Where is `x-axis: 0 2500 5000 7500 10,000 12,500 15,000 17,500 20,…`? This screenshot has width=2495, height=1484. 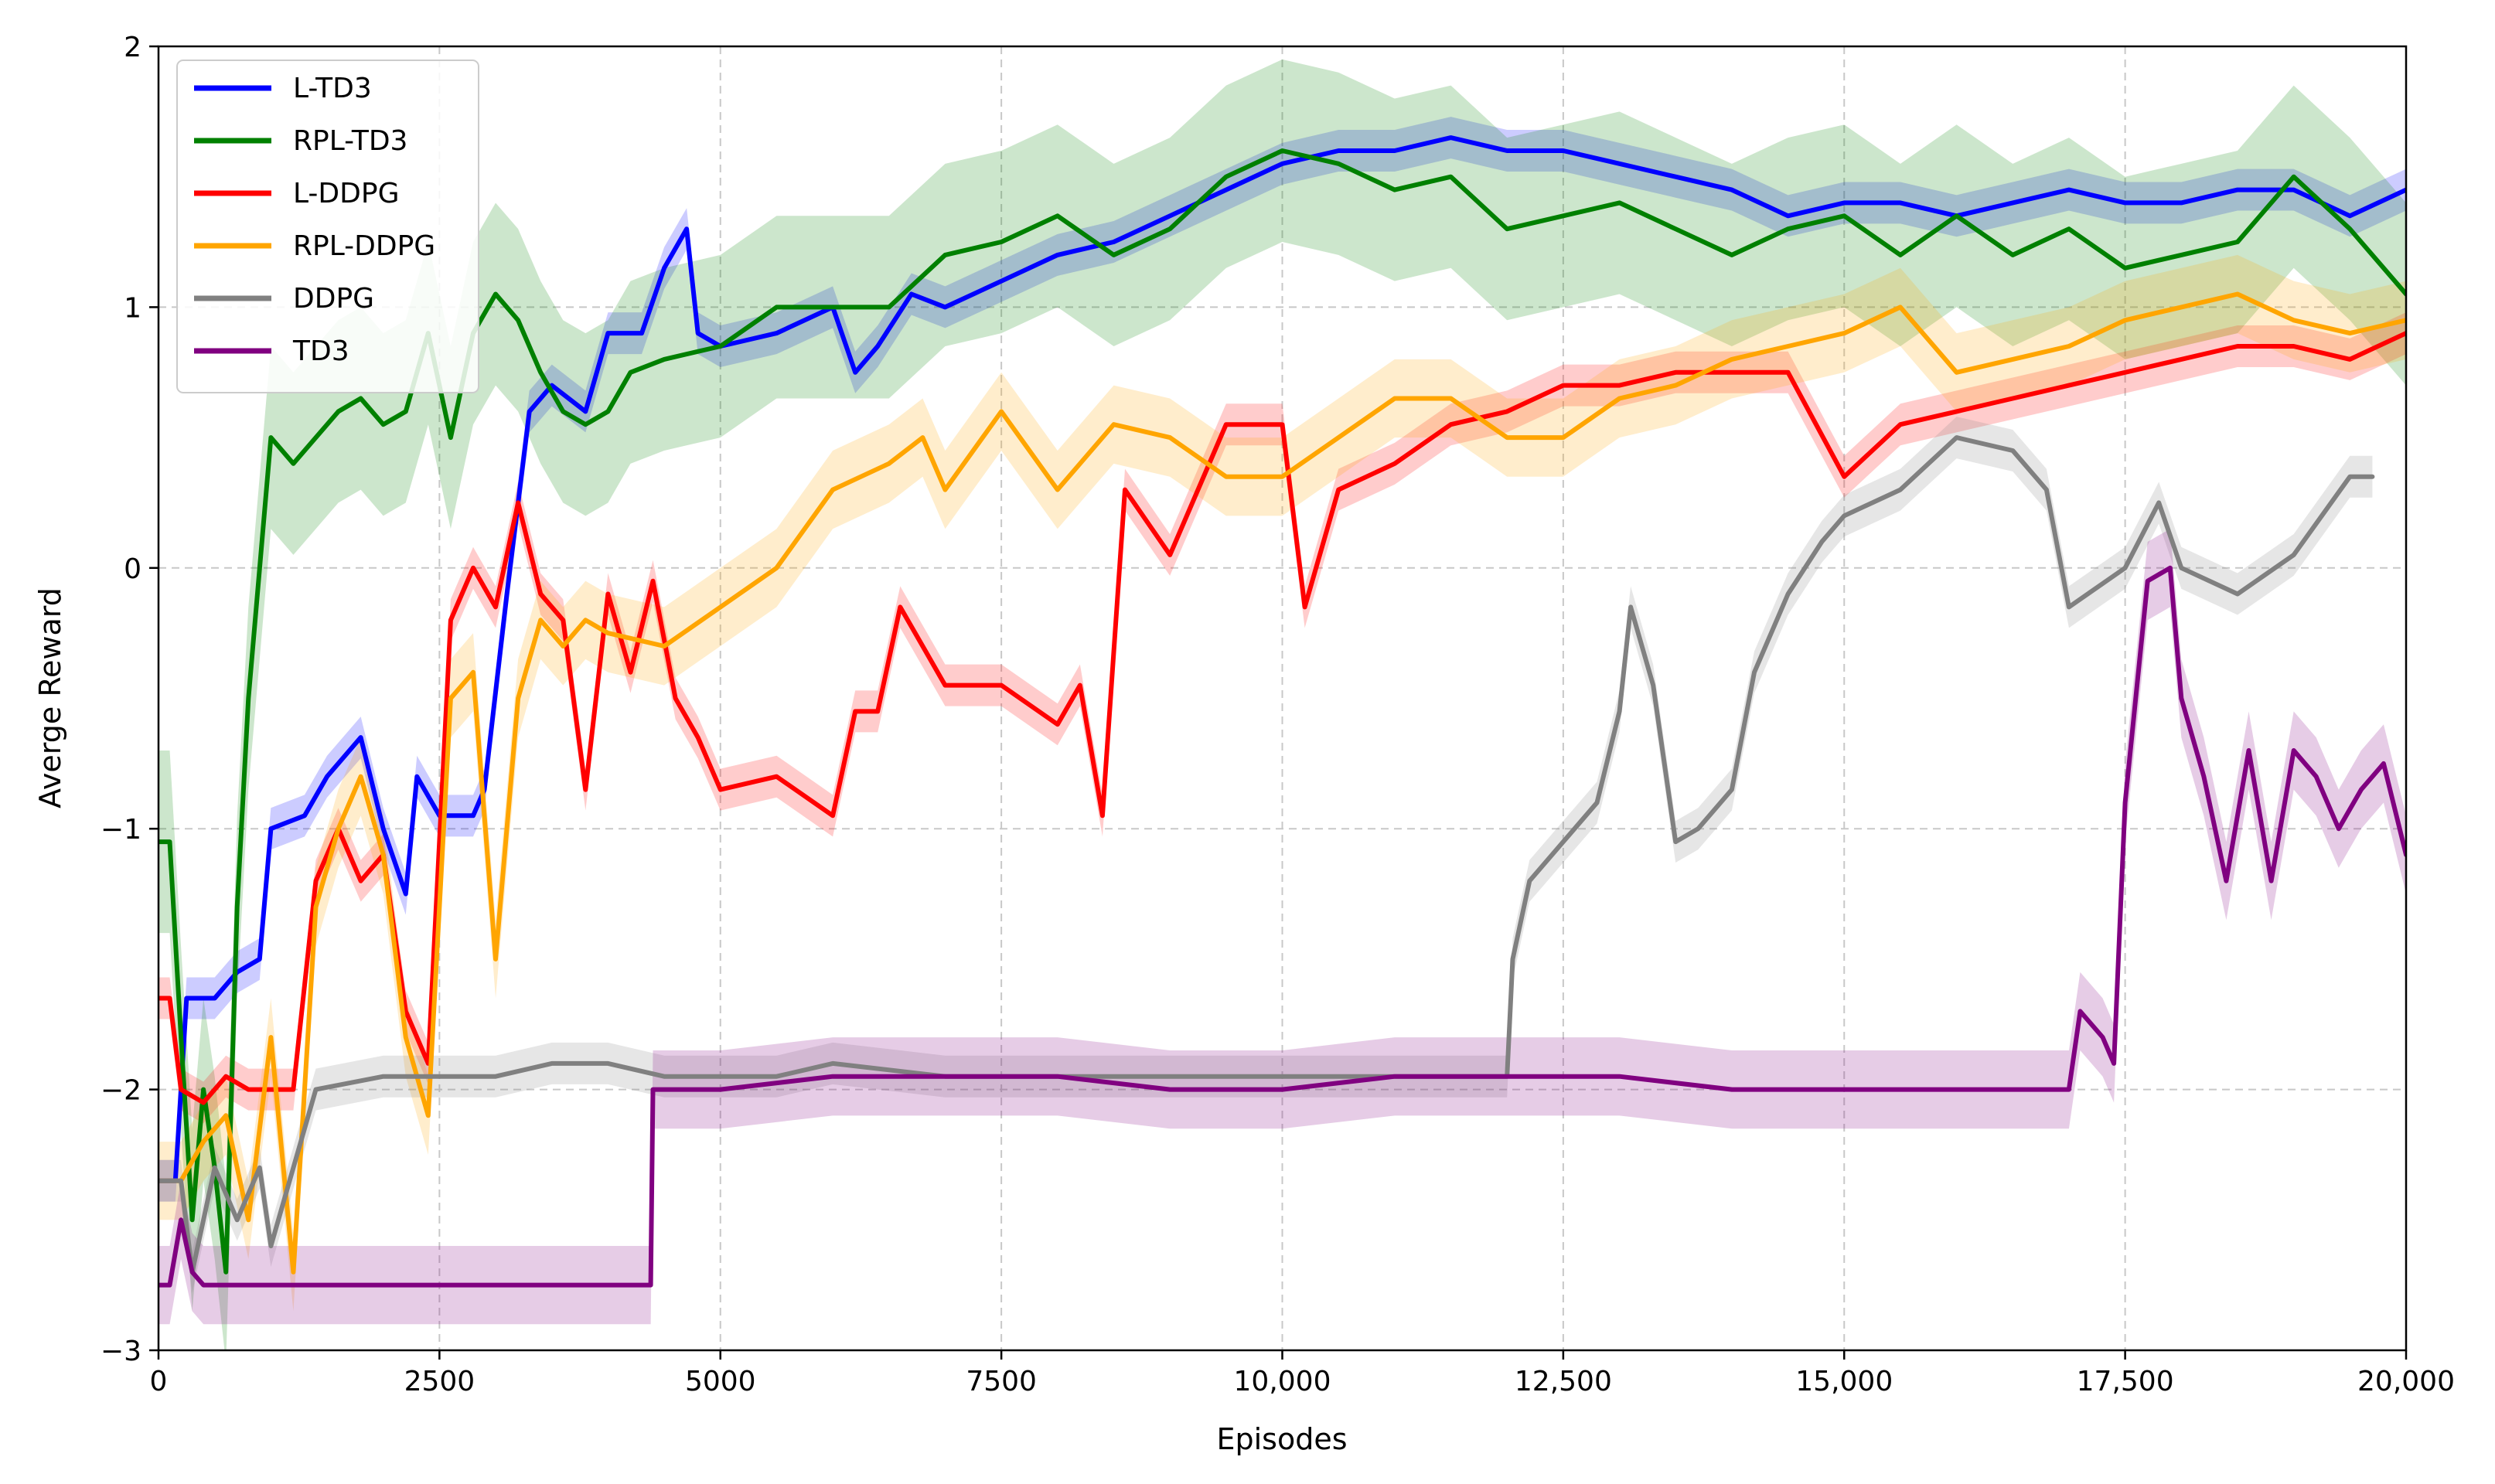
x-axis: 0 2500 5000 7500 10,000 12,500 15,000 17,500 20,… is located at coordinates (1302, 1373).